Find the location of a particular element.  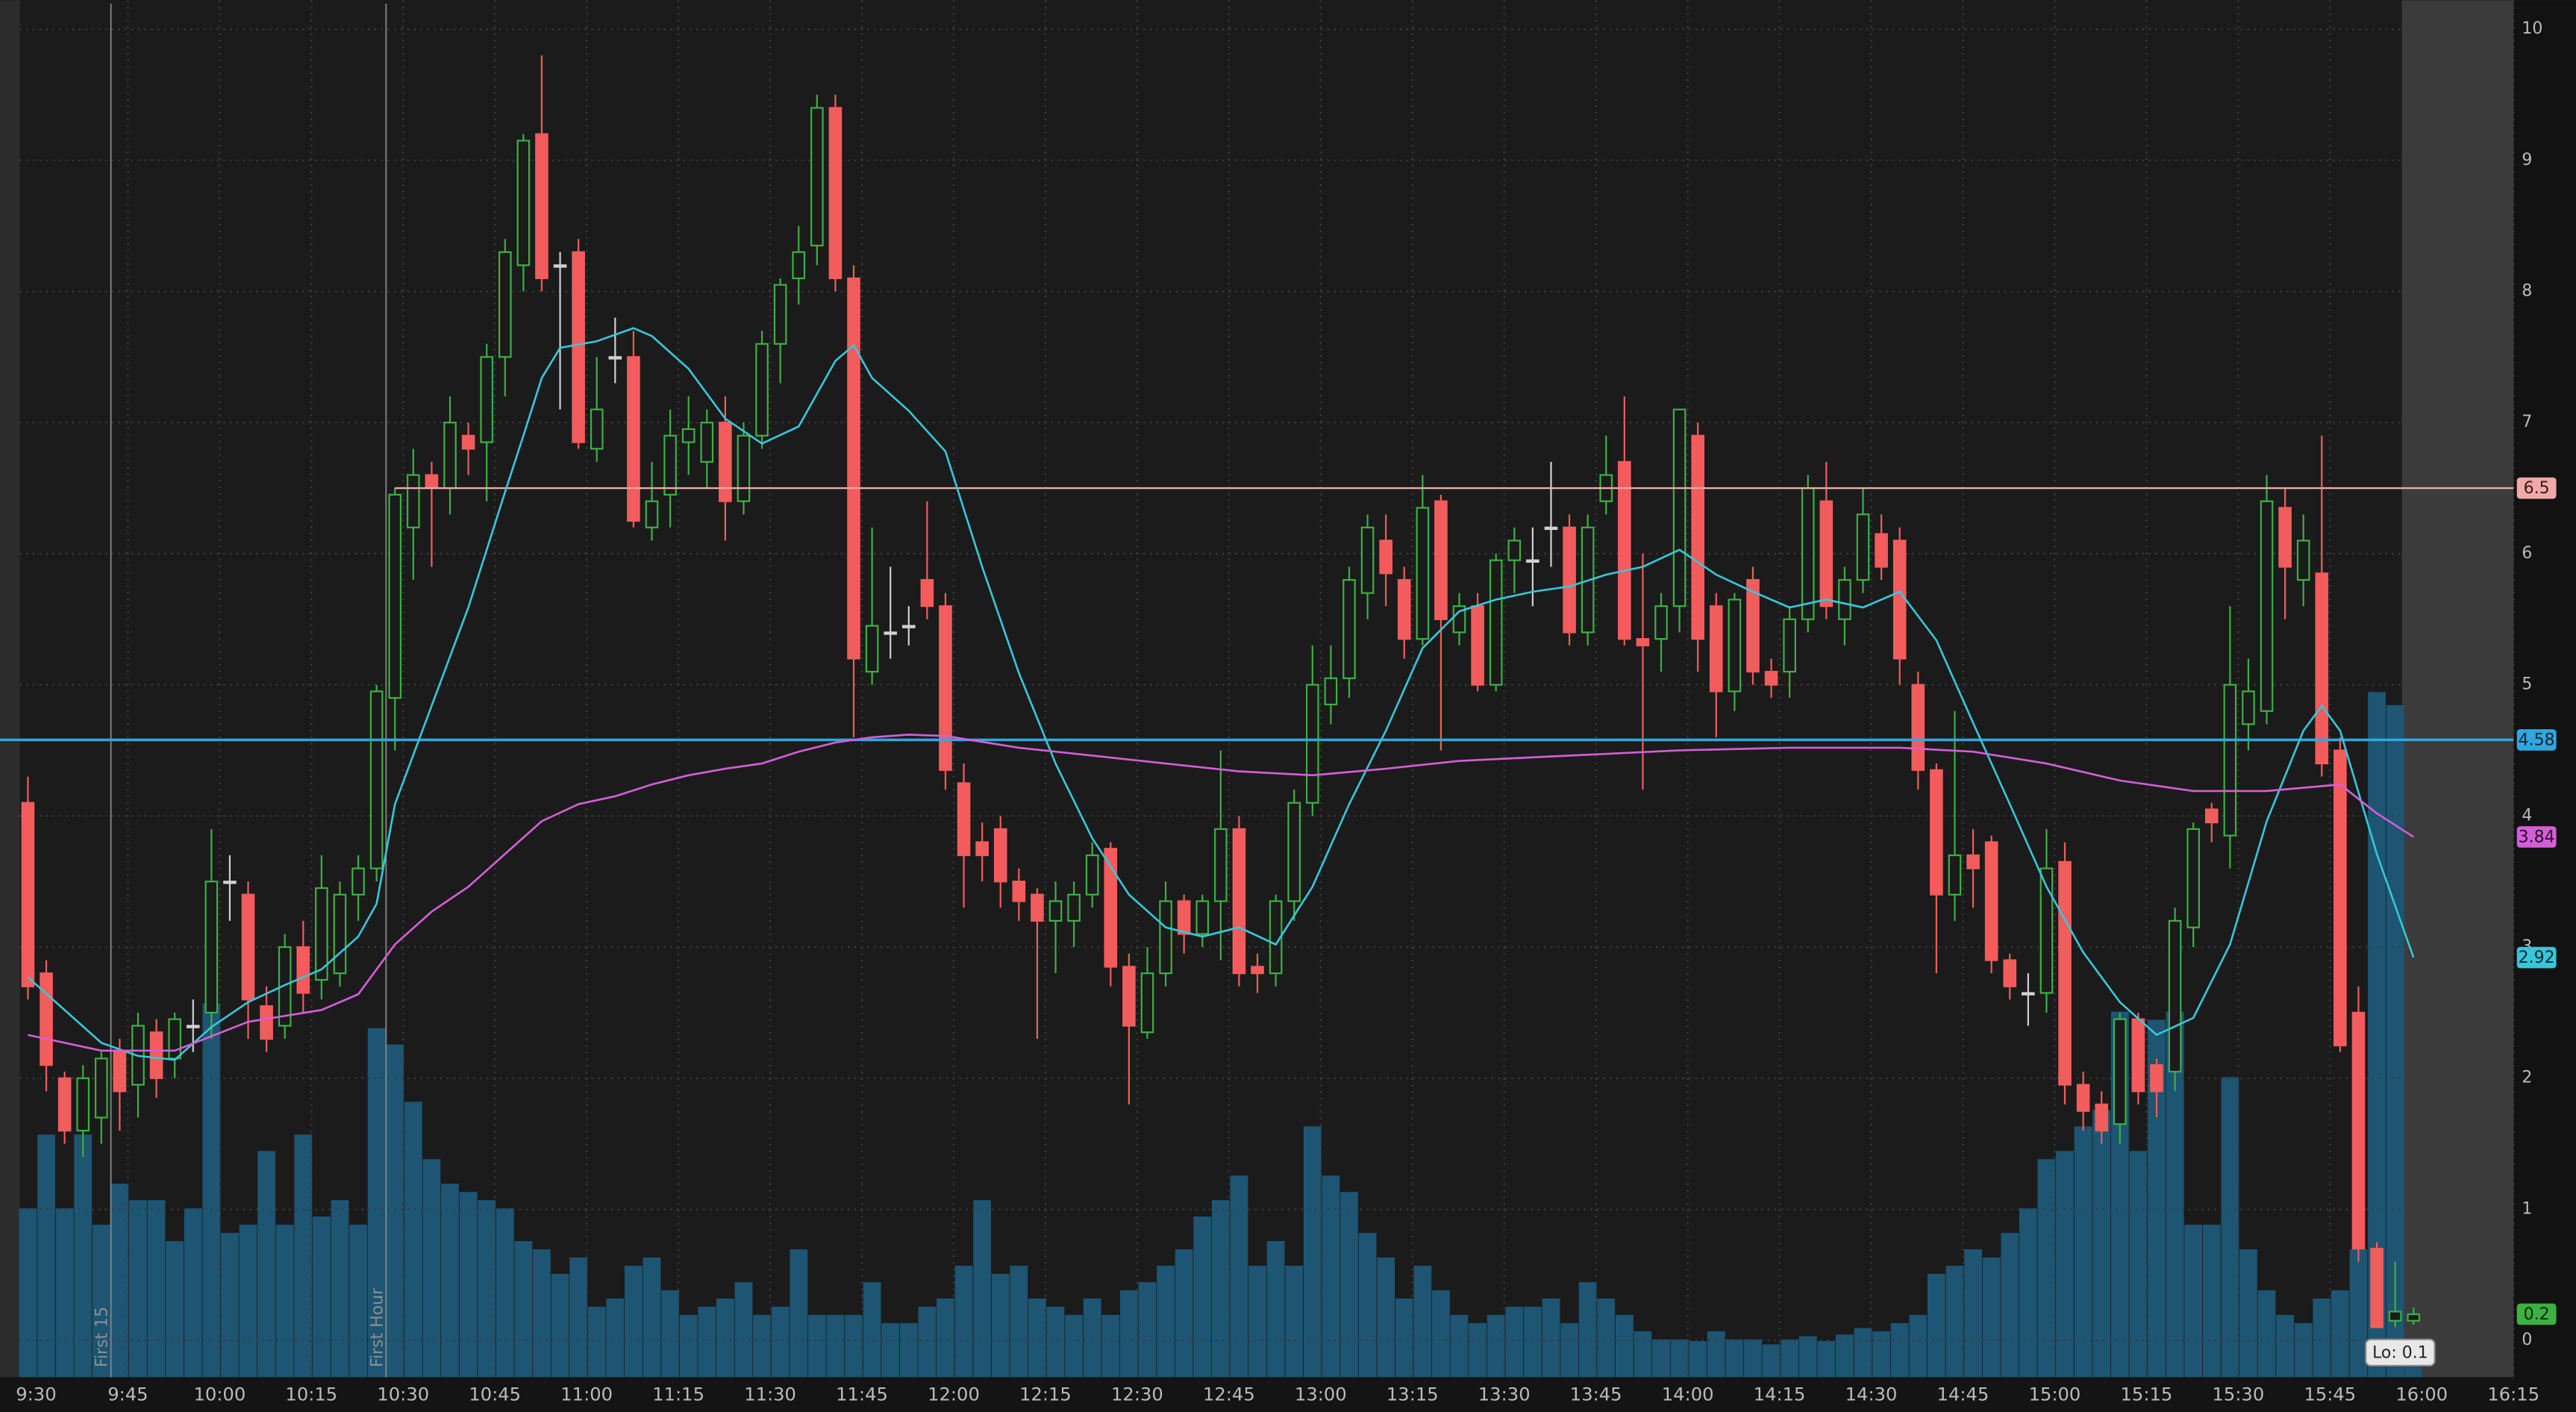

future-area is located at coordinates (2457, 689).